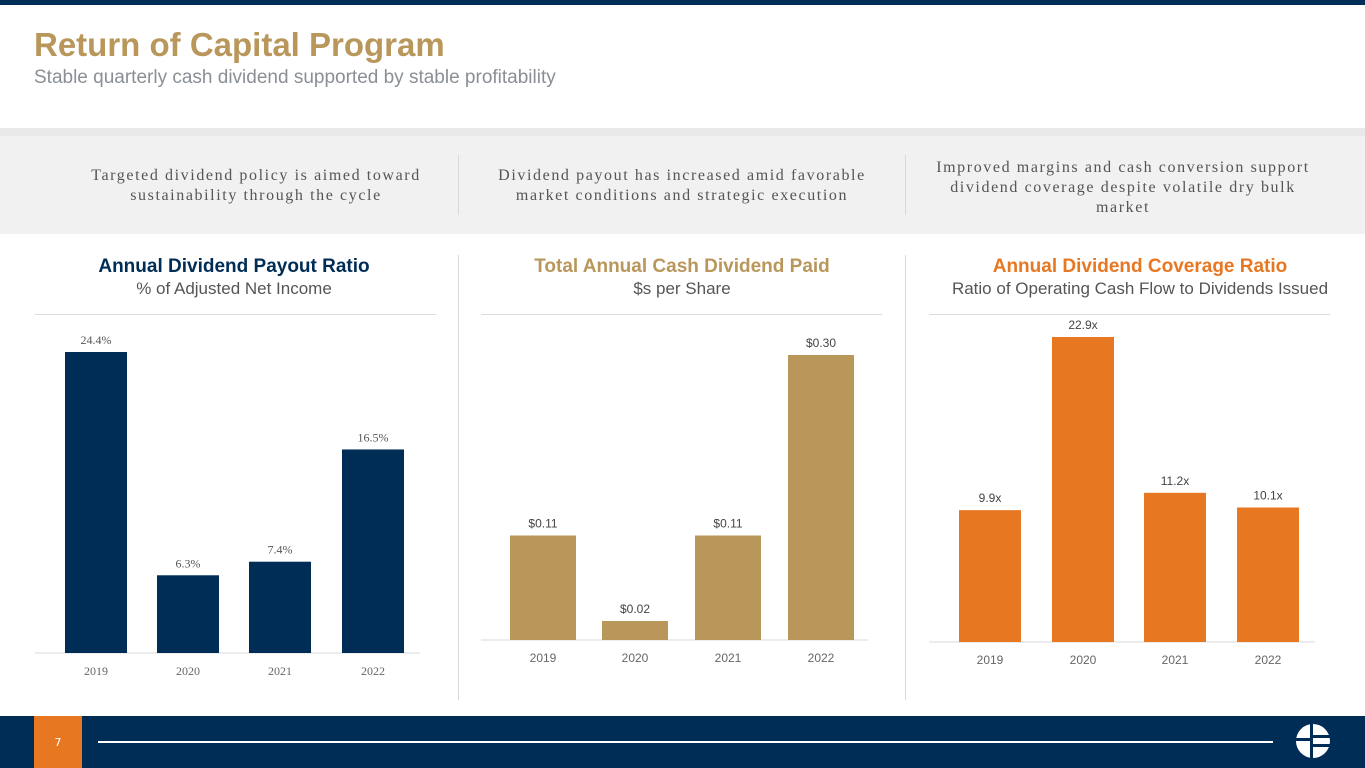 This screenshot has height=768, width=1365. Describe the element at coordinates (1082, 325) in the screenshot. I see `data-label: 22.9x` at that location.